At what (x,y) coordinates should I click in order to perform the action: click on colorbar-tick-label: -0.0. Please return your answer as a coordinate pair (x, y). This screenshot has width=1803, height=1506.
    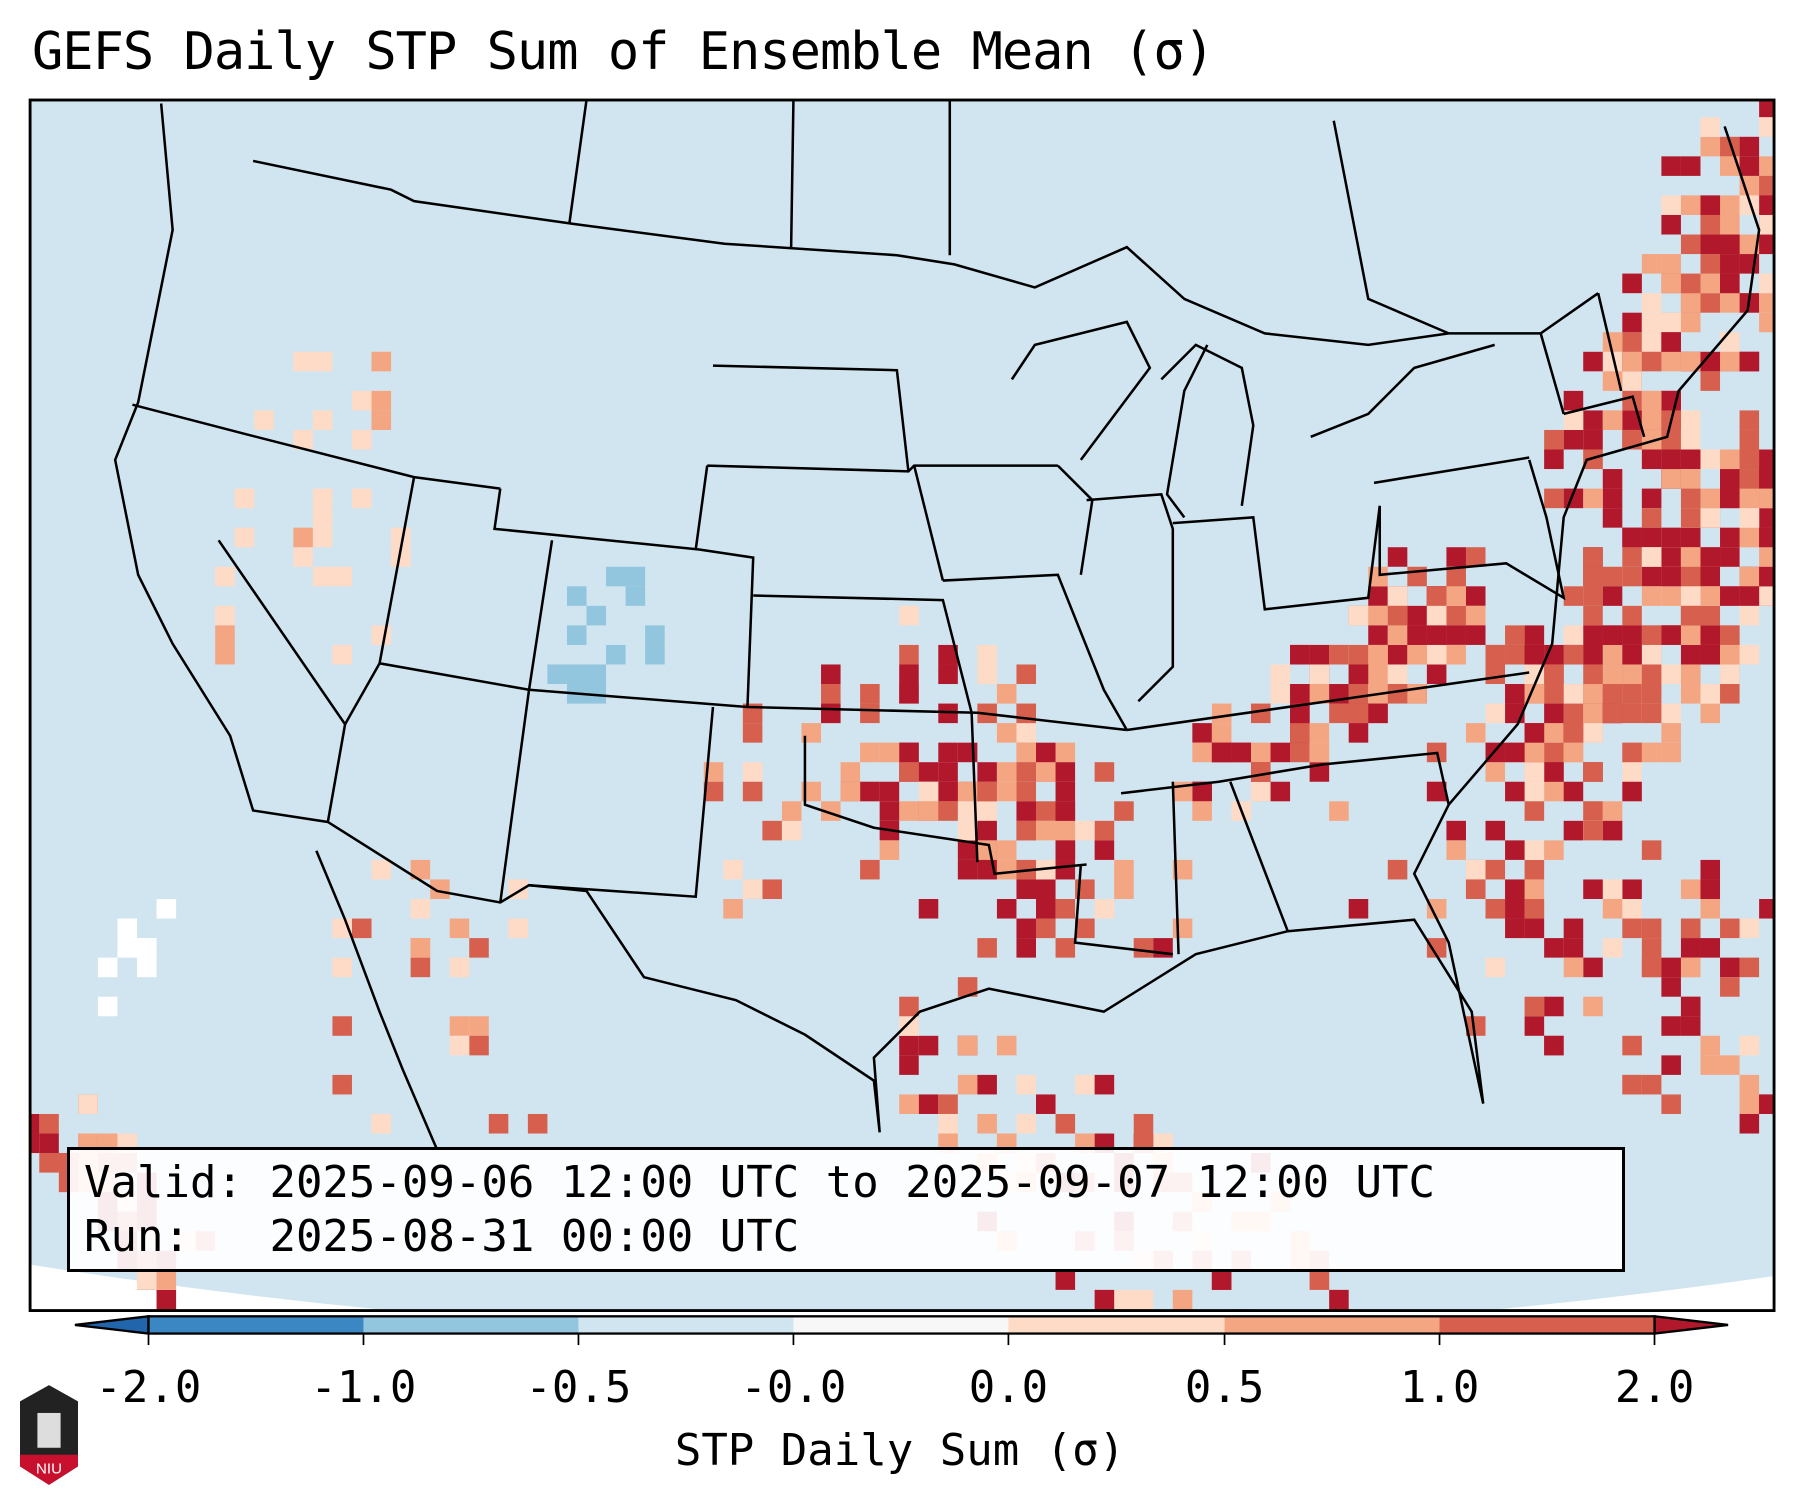
    Looking at the image, I should click on (793, 1387).